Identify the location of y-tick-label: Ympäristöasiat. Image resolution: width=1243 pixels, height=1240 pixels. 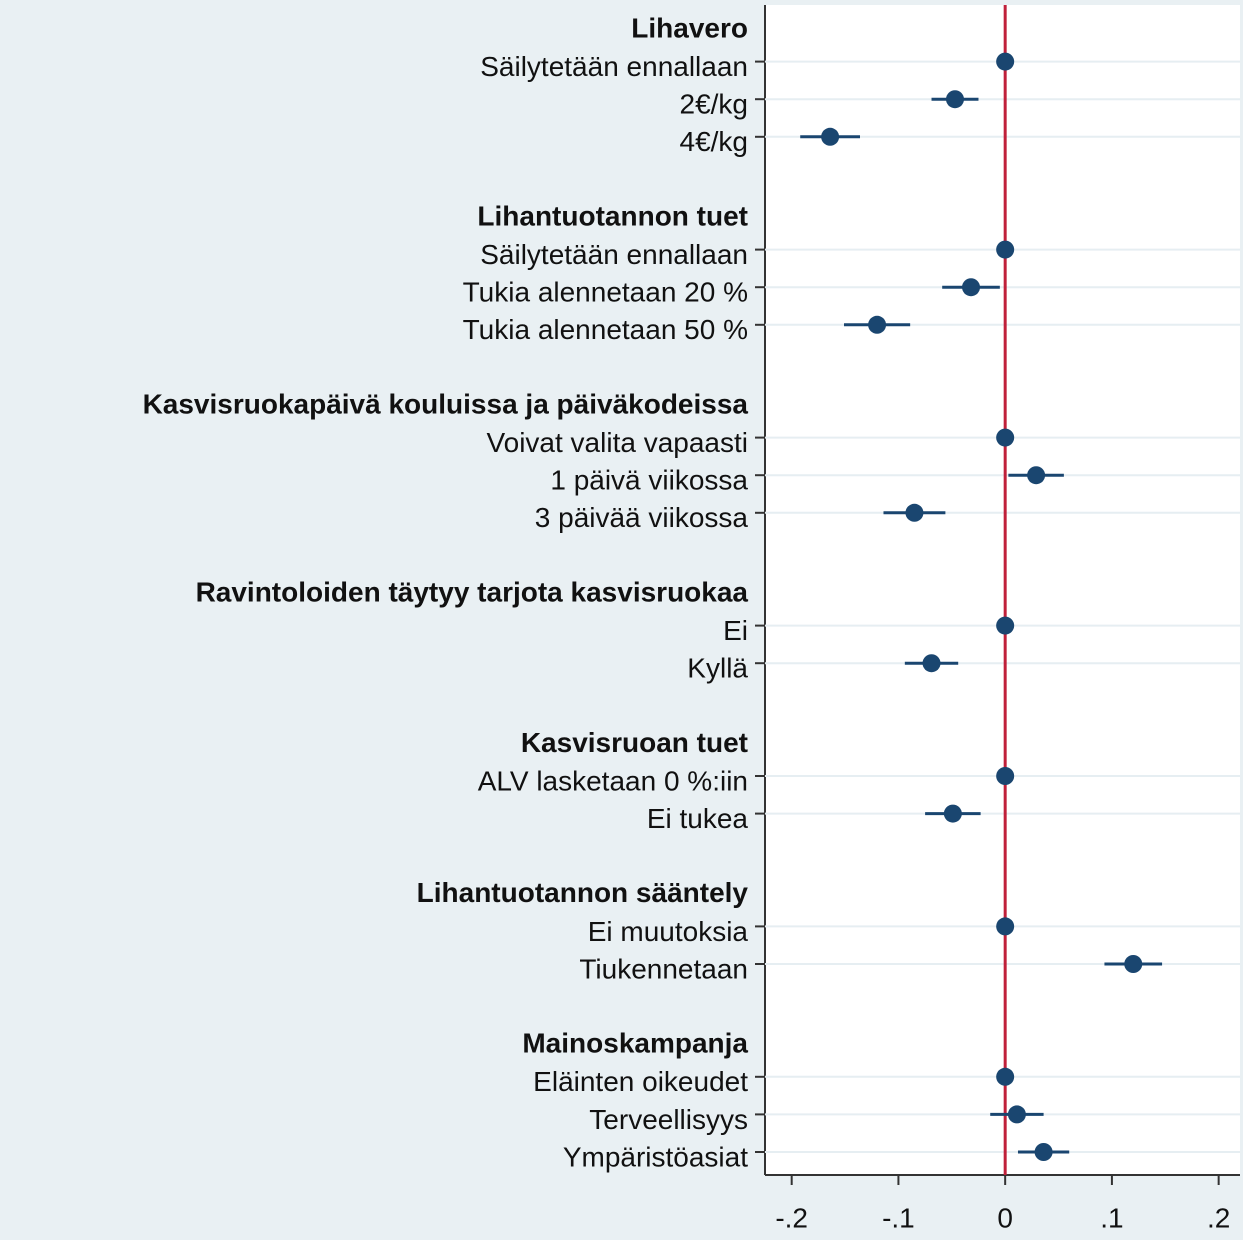
(655, 1156).